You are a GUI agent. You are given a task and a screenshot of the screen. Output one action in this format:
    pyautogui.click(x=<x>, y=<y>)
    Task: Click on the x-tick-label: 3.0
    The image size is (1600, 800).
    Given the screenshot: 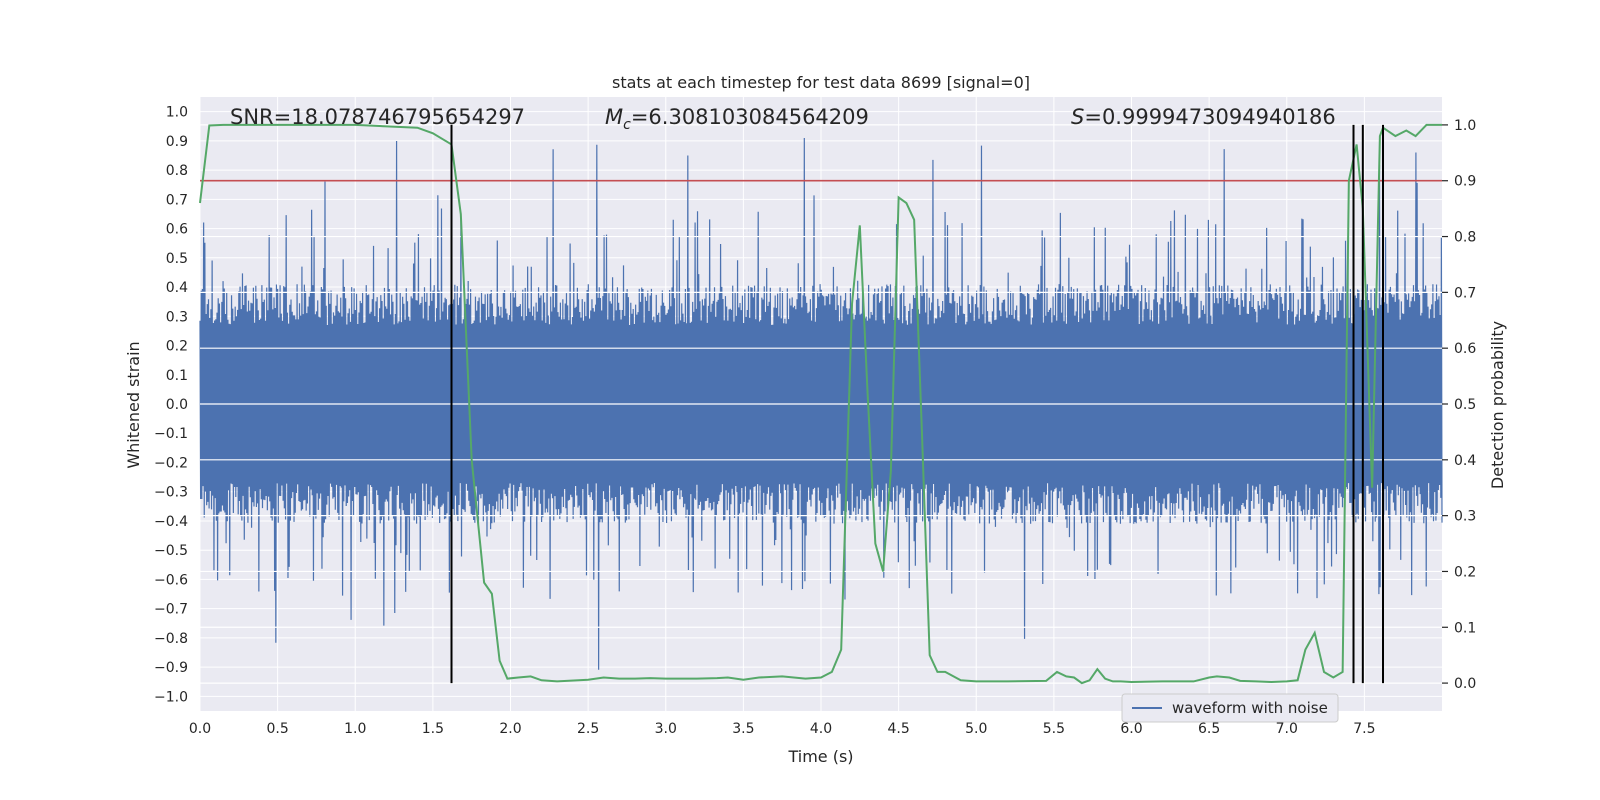 What is the action you would take?
    pyautogui.click(x=666, y=729)
    